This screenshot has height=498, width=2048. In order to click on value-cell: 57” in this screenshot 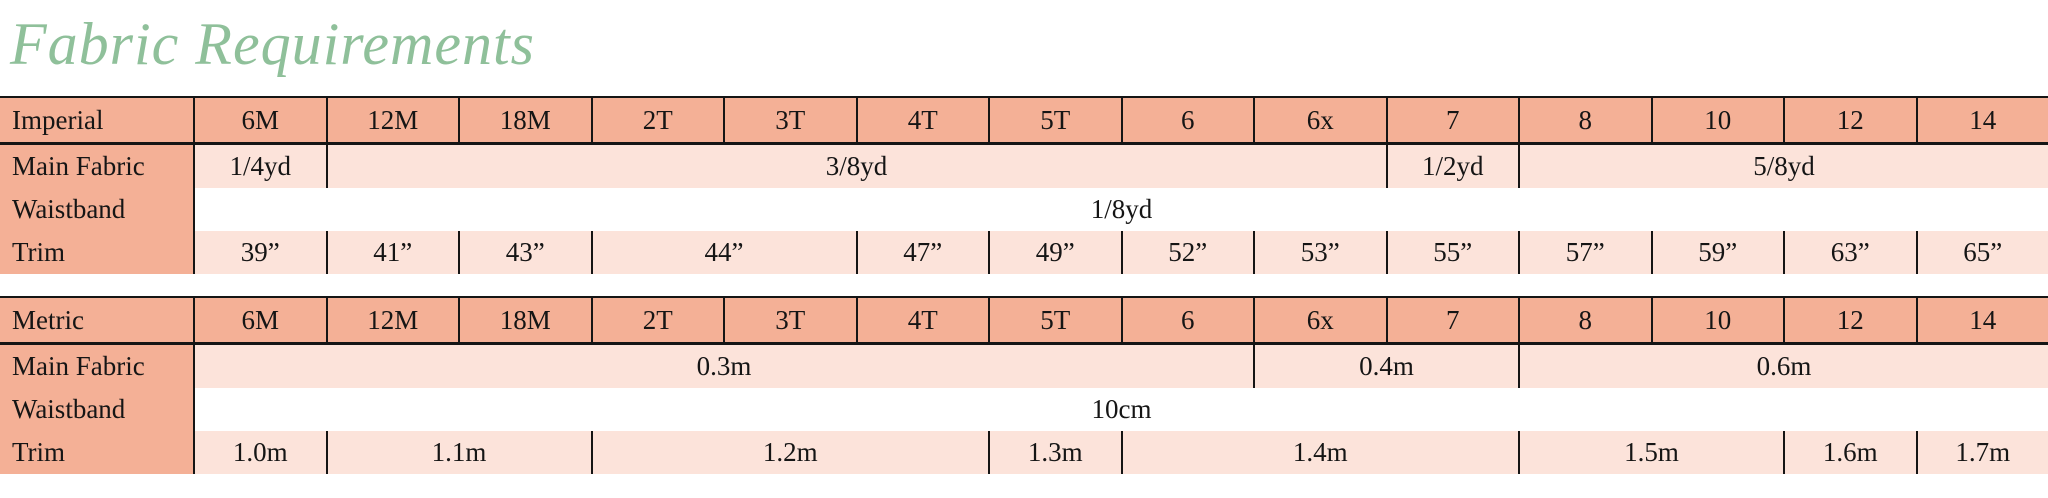, I will do `click(1584, 252)`.